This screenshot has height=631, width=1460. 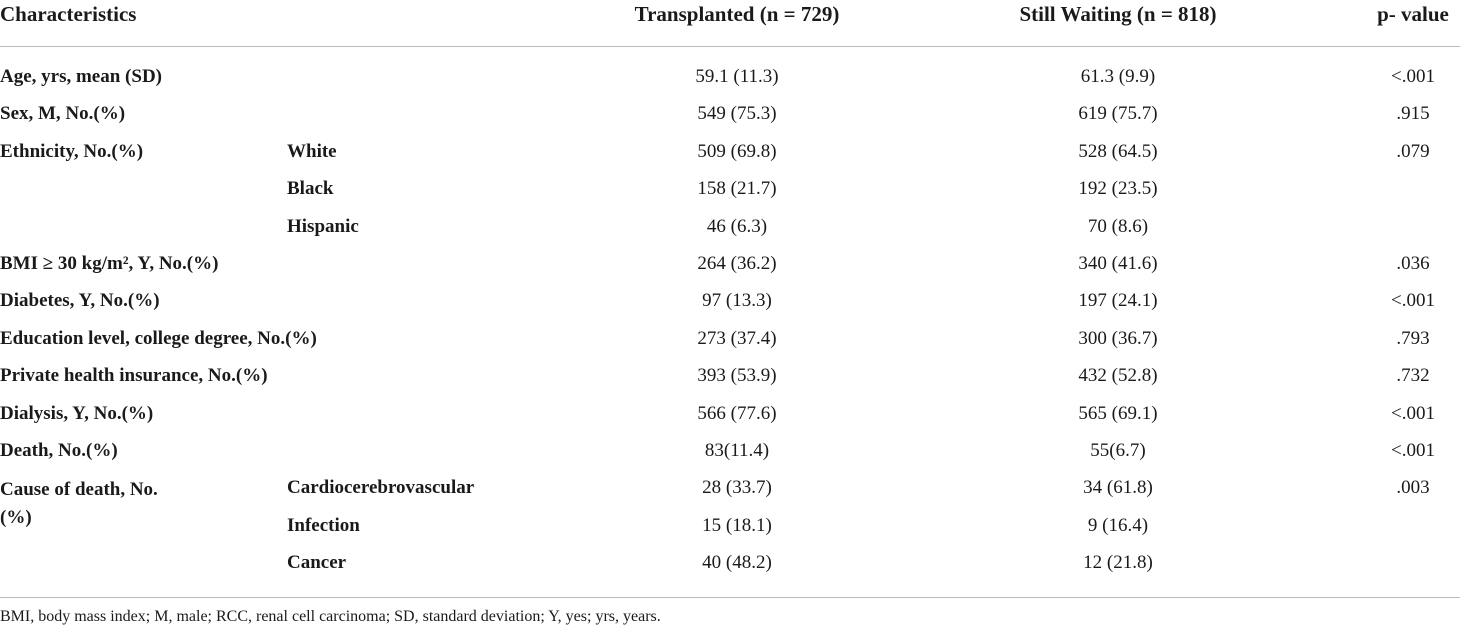 I want to click on subgroup-label: Cardiocerebrovascular, so click(x=381, y=488).